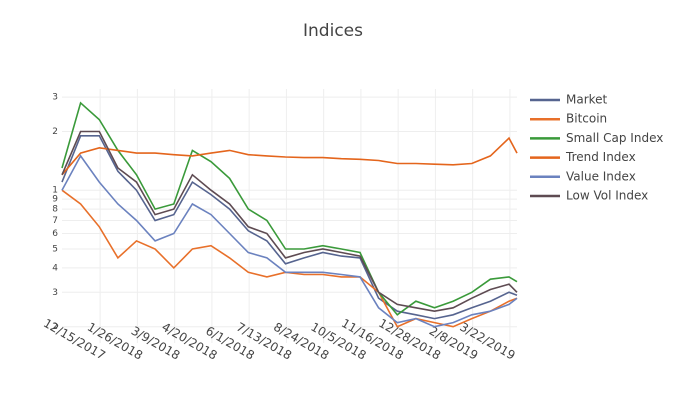 Image resolution: width=676 pixels, height=417 pixels. Describe the element at coordinates (607, 196) in the screenshot. I see `legend-label: Low Vol Index` at that location.